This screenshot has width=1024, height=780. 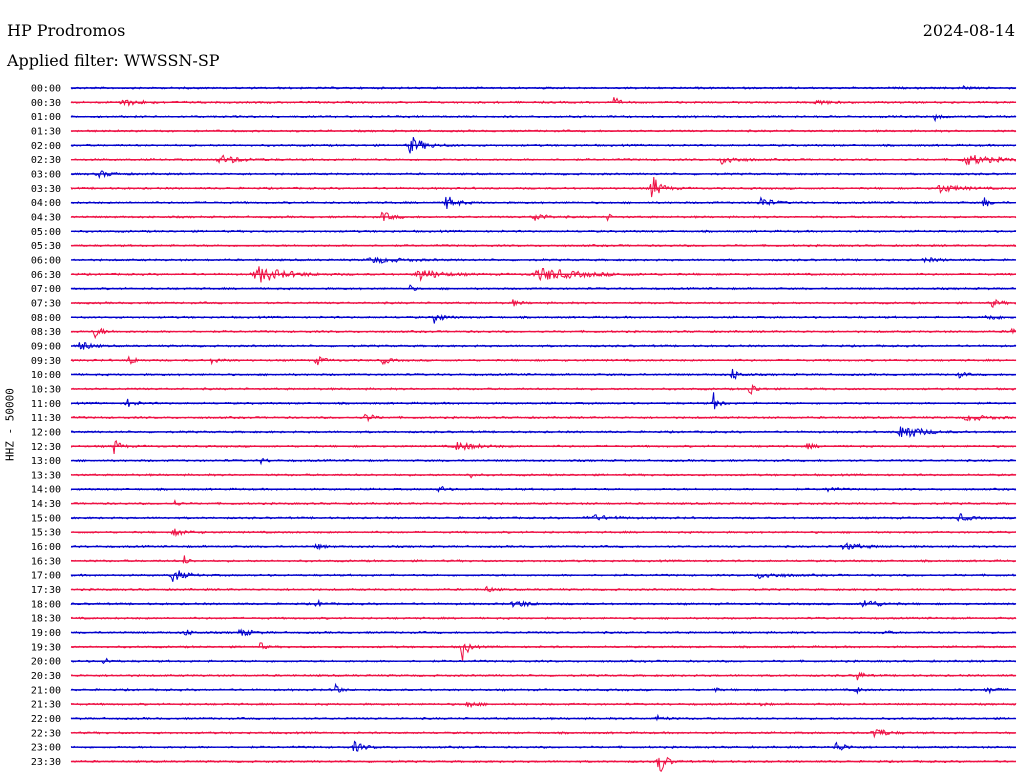 What do you see at coordinates (46, 146) in the screenshot?
I see `time-tick-label: 02:00` at bounding box center [46, 146].